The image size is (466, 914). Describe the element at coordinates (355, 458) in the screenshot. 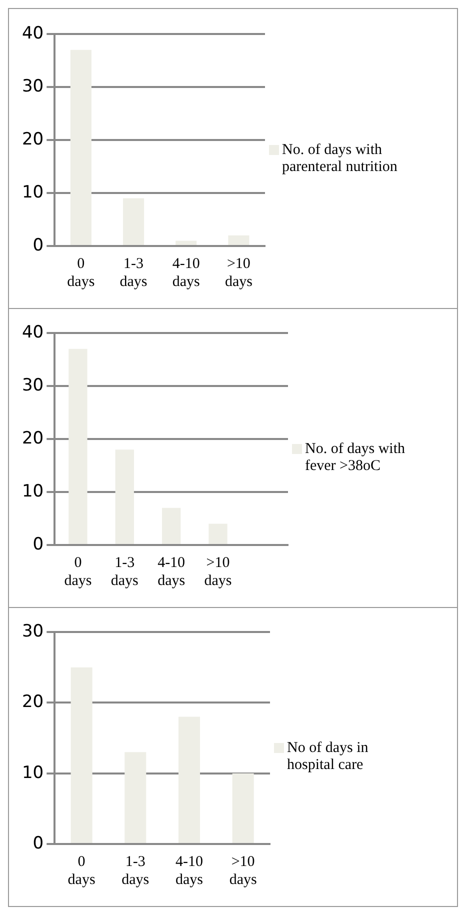

I see `legend-label: No. of days with fever >38oC` at that location.